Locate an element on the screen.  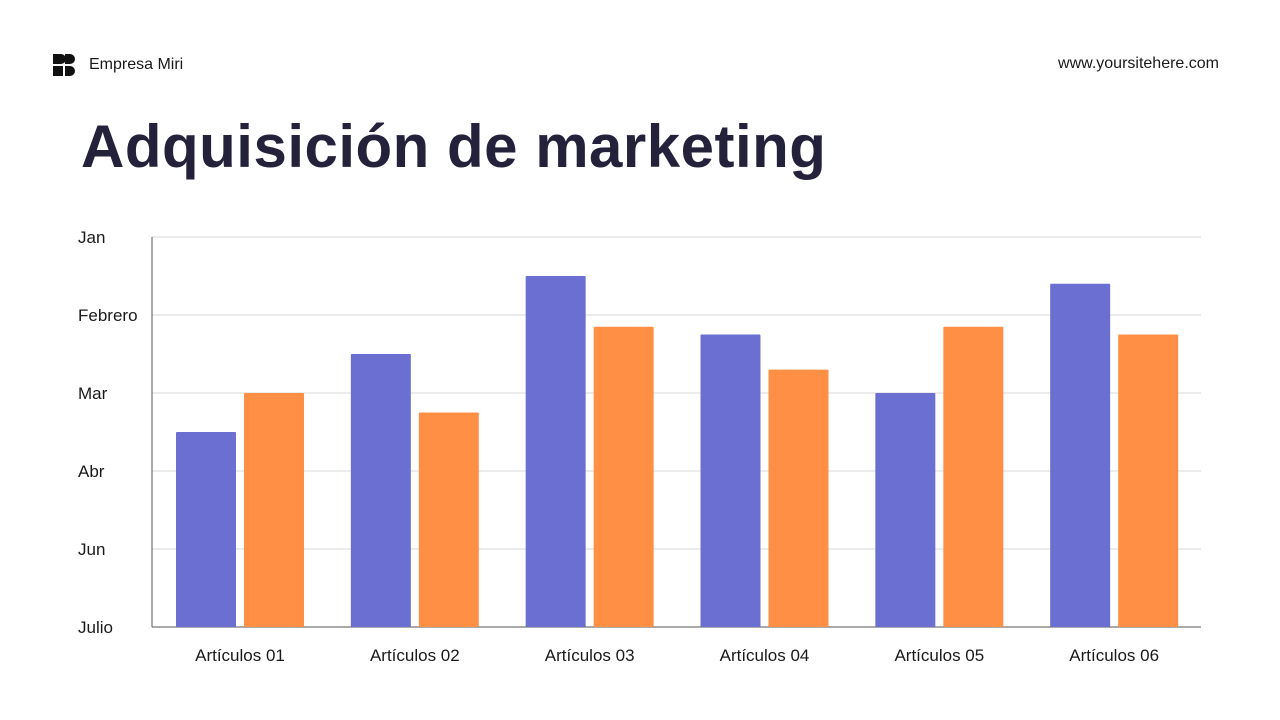
brand: Empresa Miri is located at coordinates (118, 65).